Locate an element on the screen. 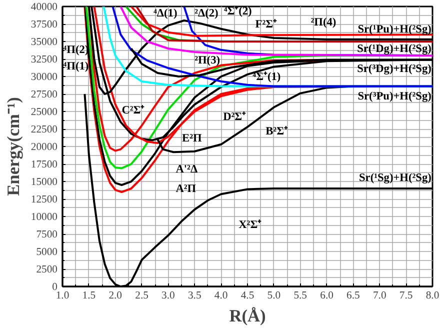 This screenshot has height=328, width=440. x-tick-label: 3.0 is located at coordinates (168, 296).